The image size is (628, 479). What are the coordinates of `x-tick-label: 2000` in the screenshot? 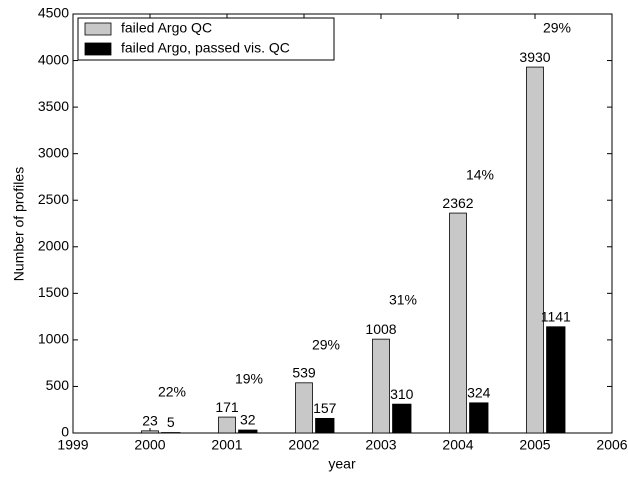 It's located at (149, 445).